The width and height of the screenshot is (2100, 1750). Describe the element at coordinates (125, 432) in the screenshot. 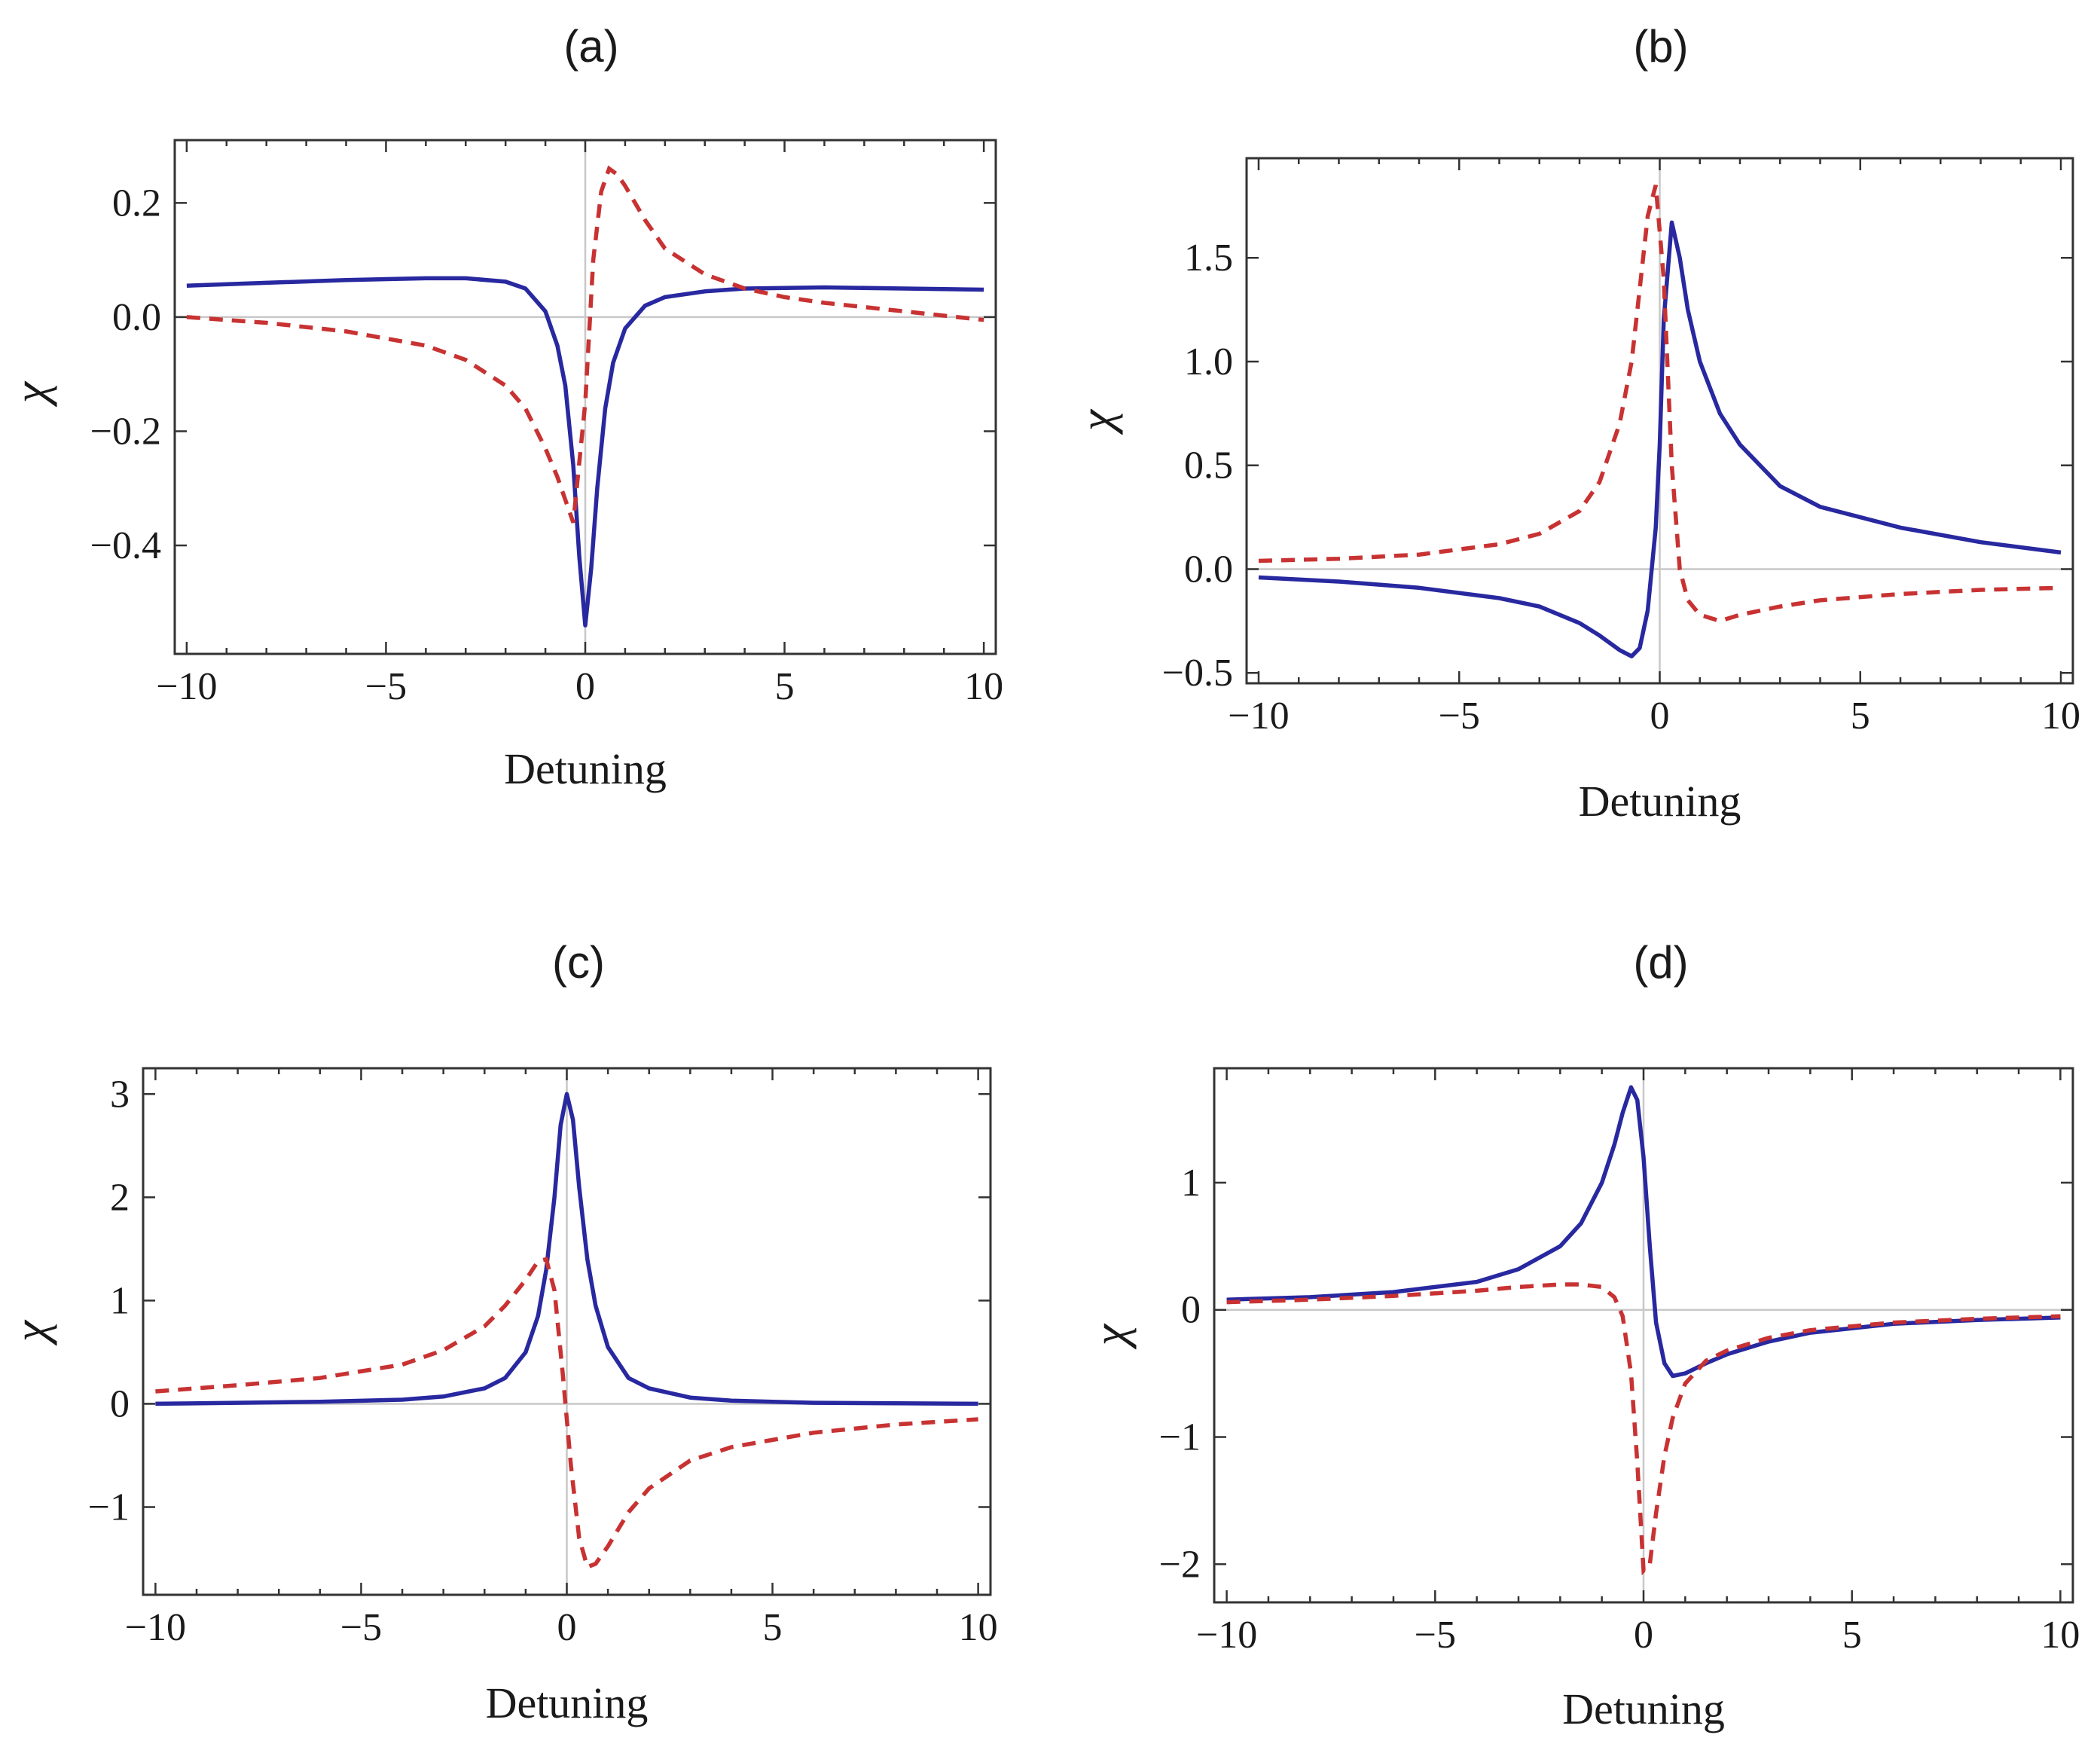

I see `y-tick-label: −0.2` at that location.